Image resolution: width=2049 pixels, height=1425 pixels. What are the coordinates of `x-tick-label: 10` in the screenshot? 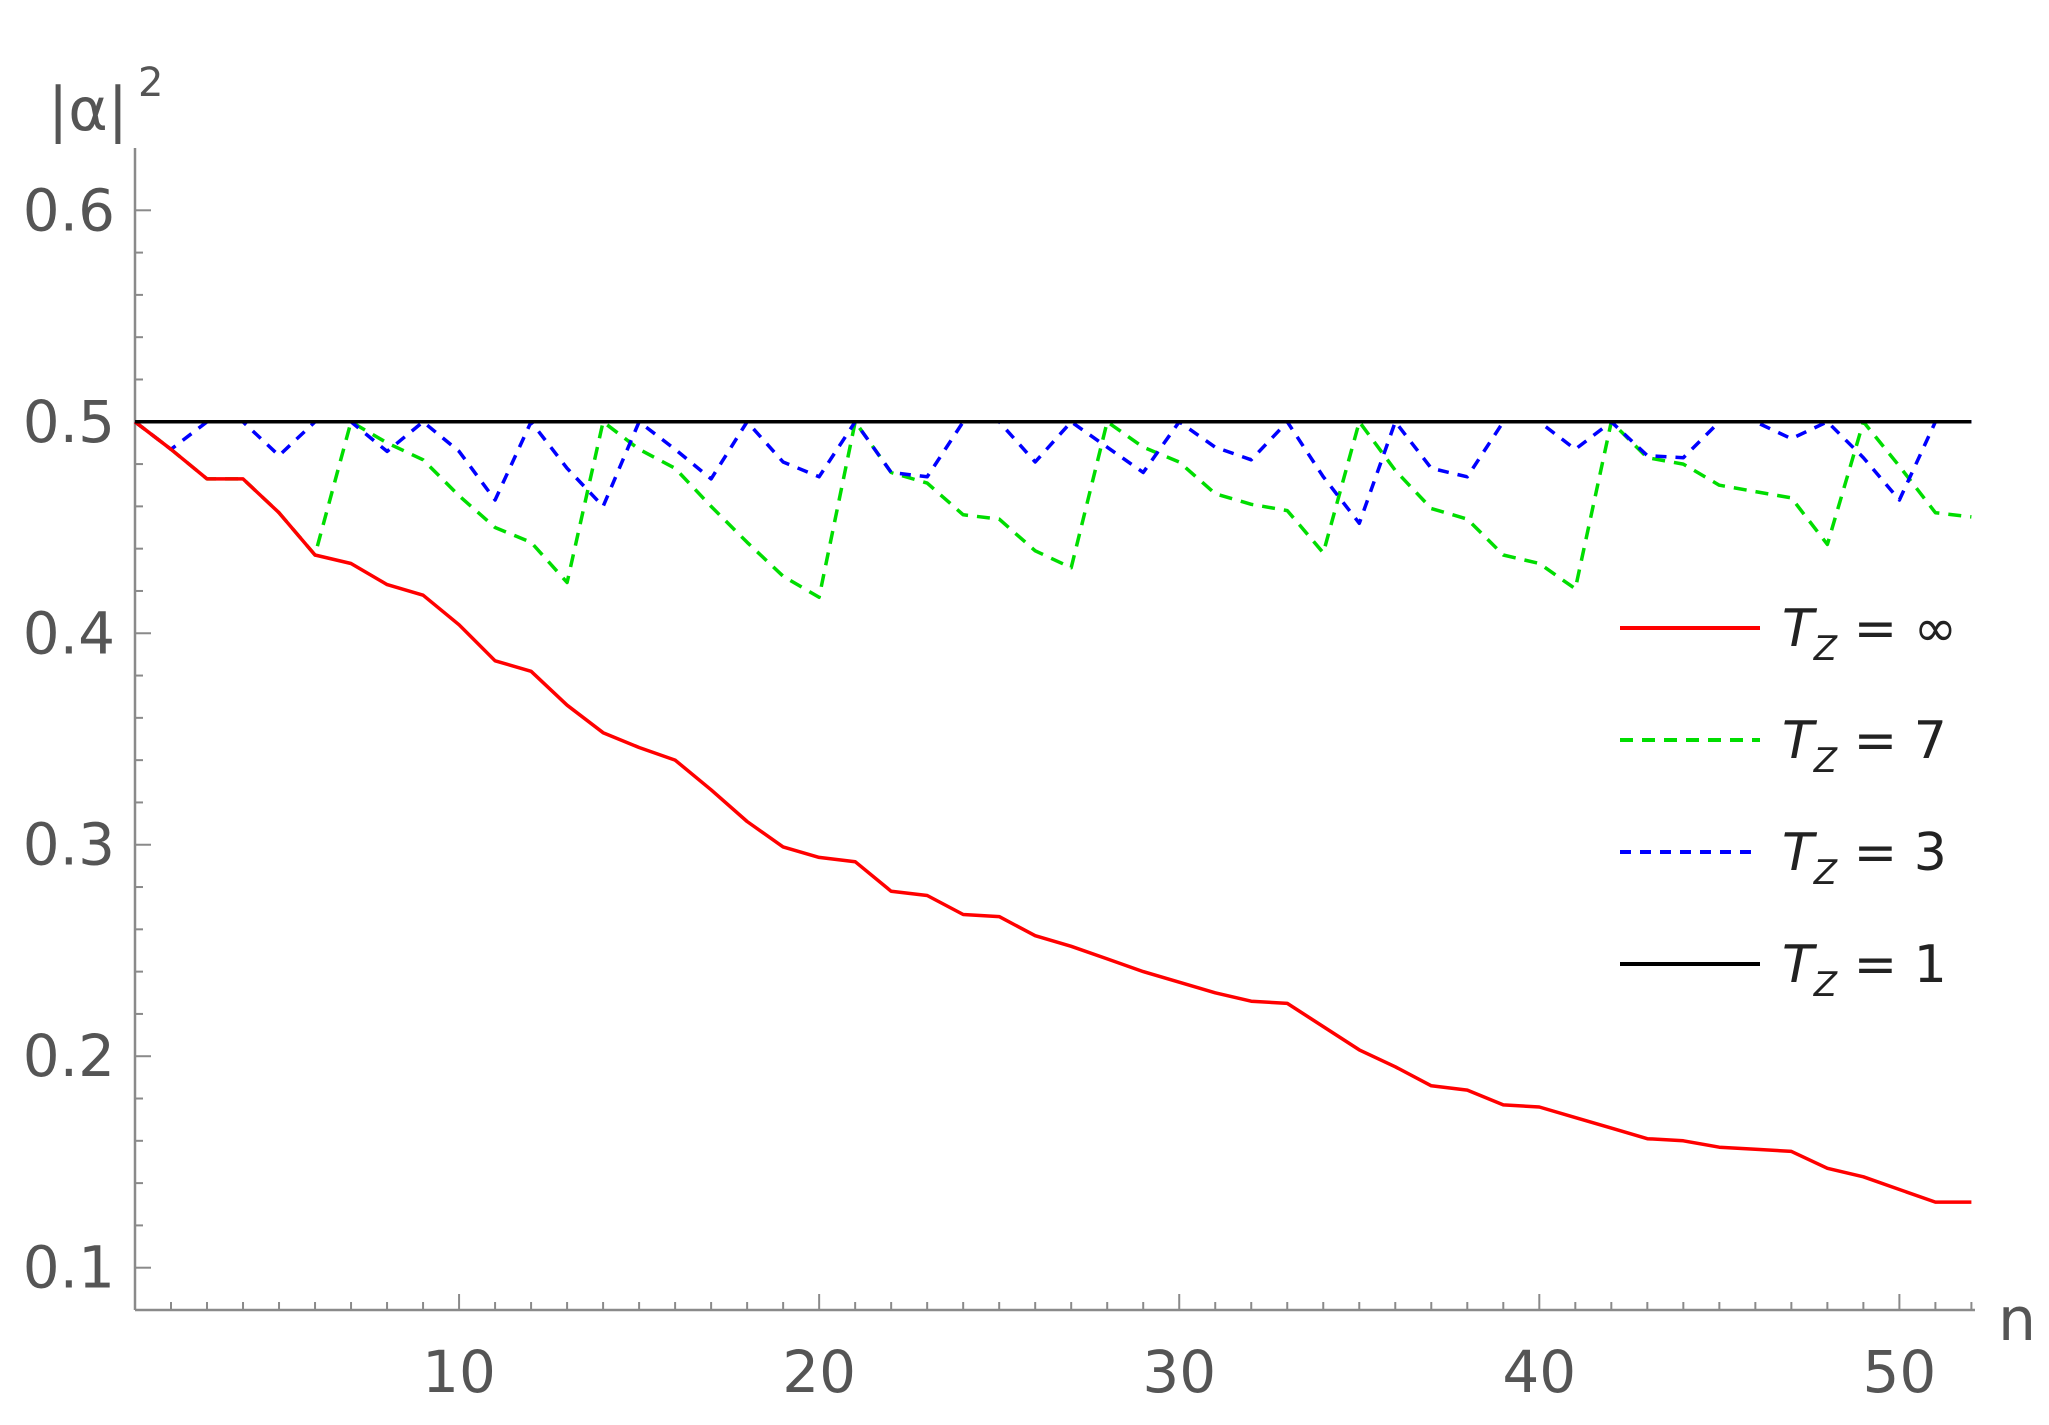 It's located at (459, 1372).